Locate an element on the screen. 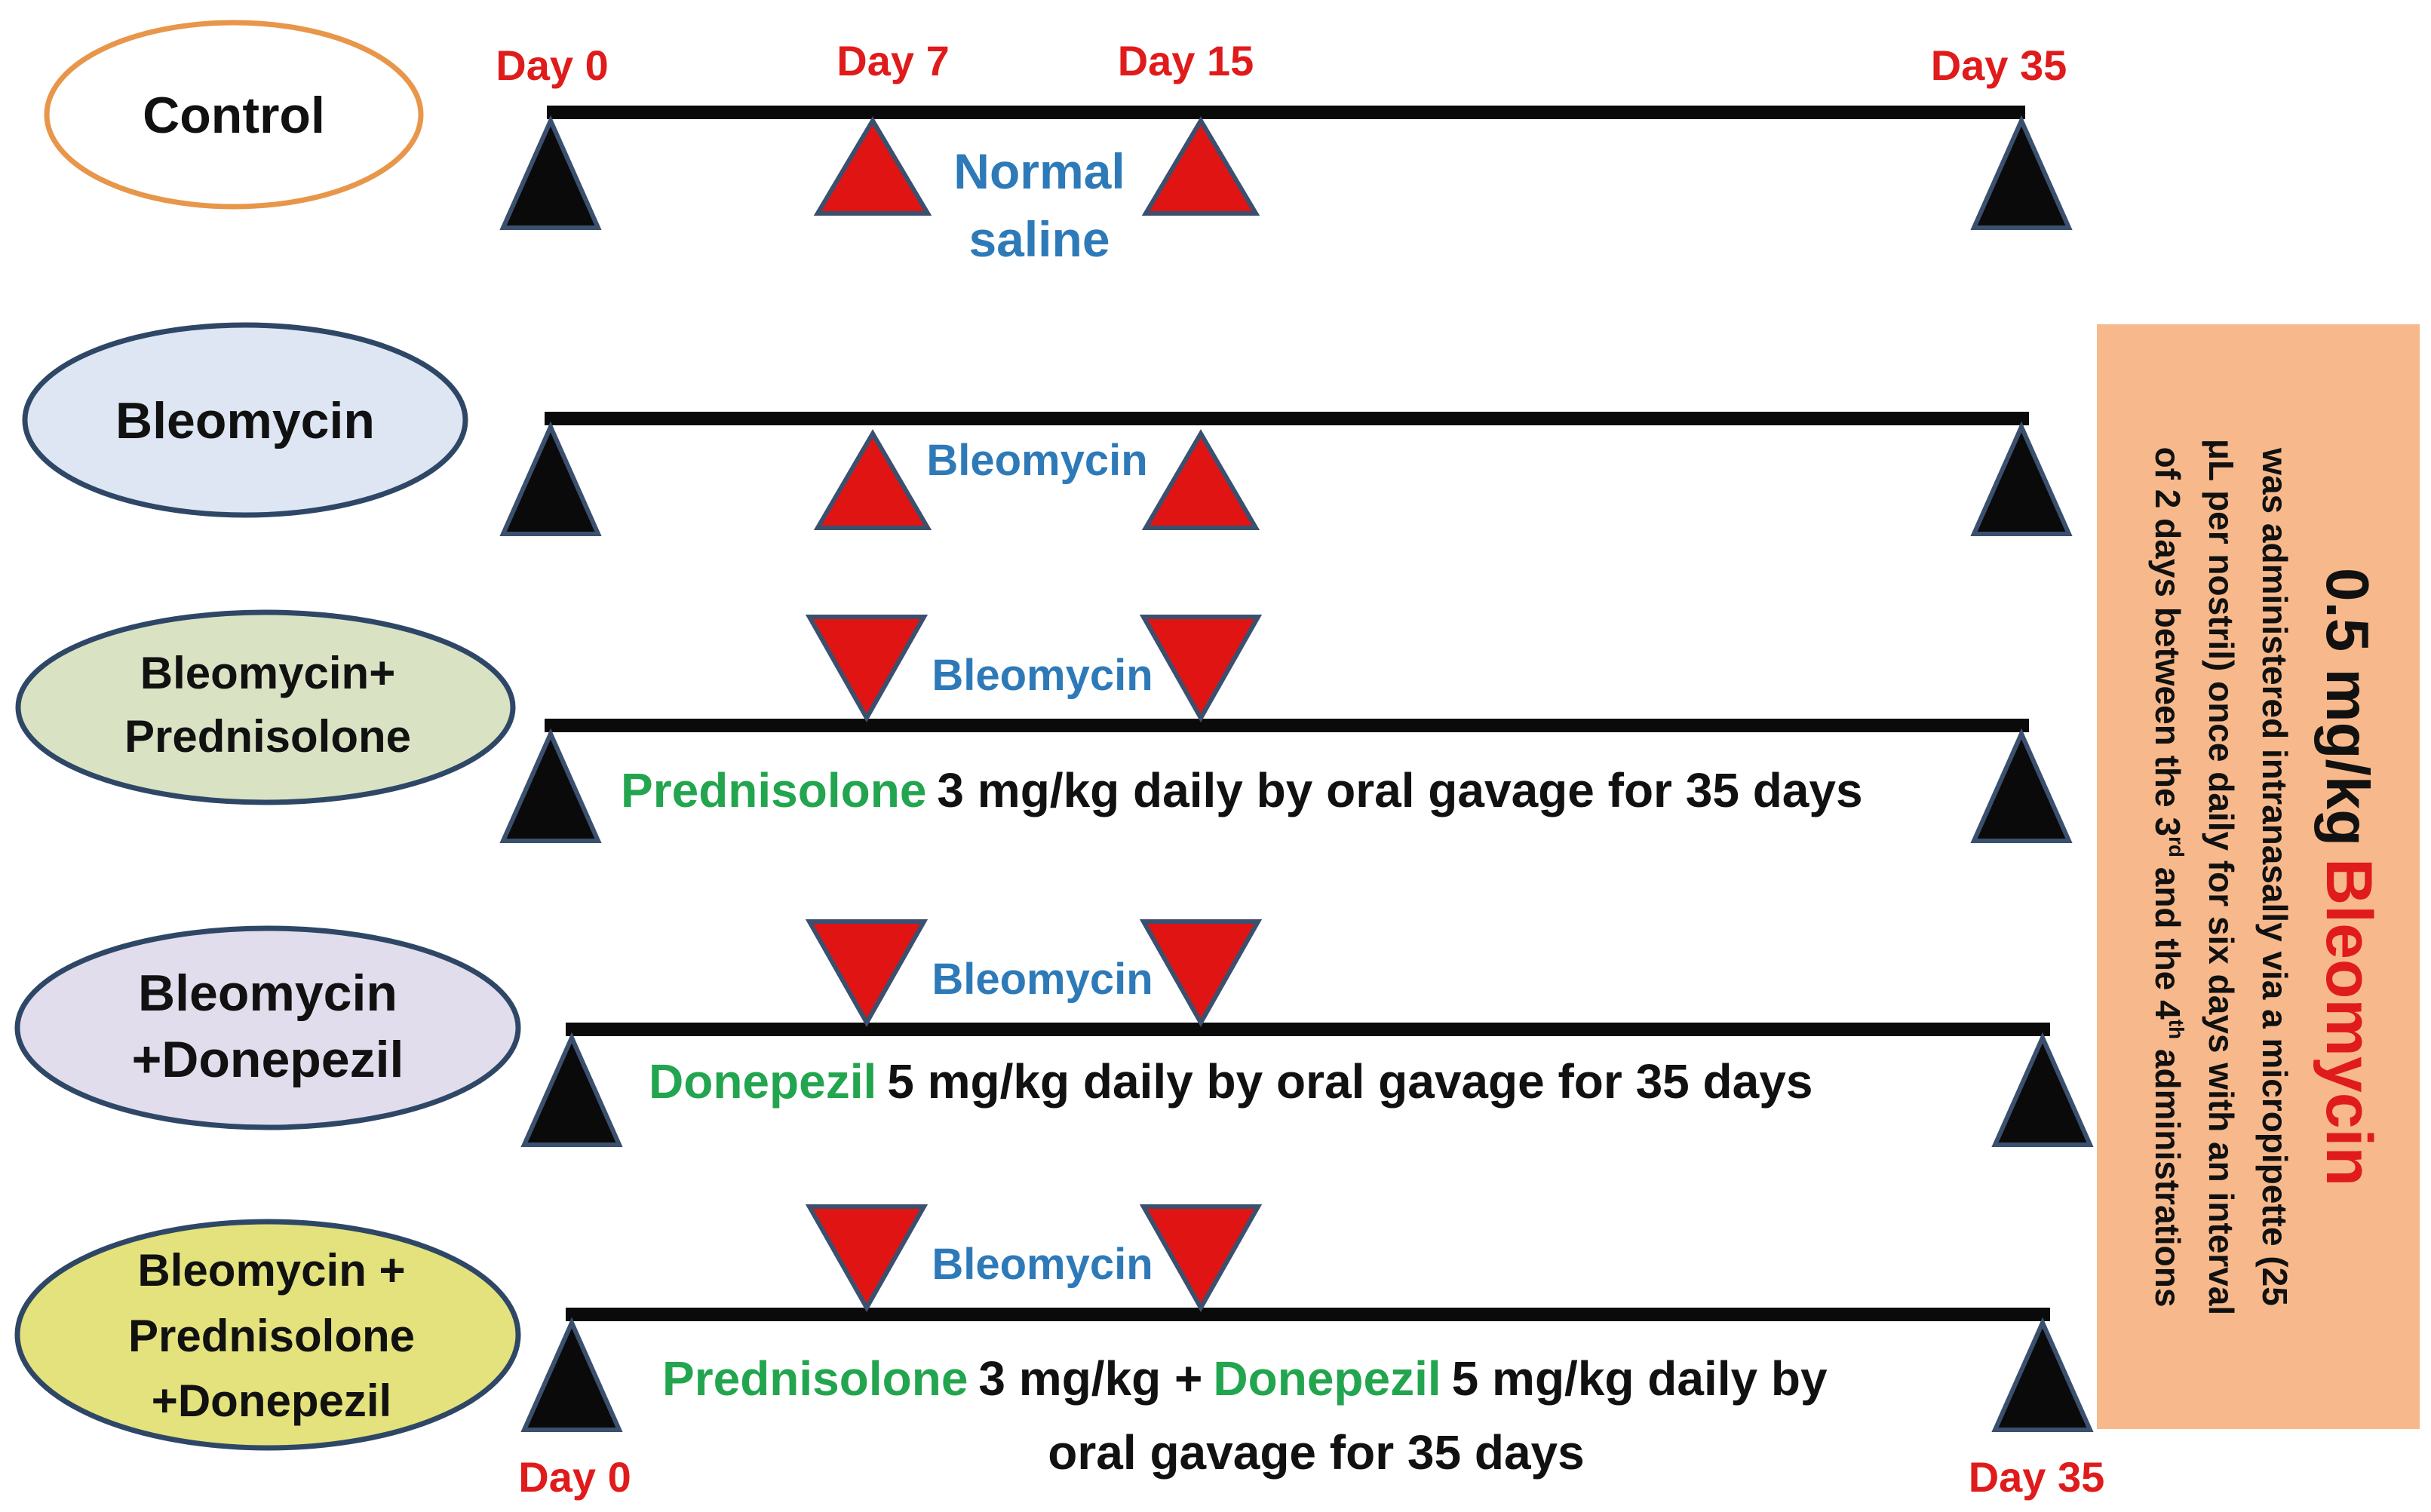 This screenshot has width=2431, height=1512. group-bleomycin-prednisolone: Bleomycin+ Prednisolone is located at coordinates (265, 707).